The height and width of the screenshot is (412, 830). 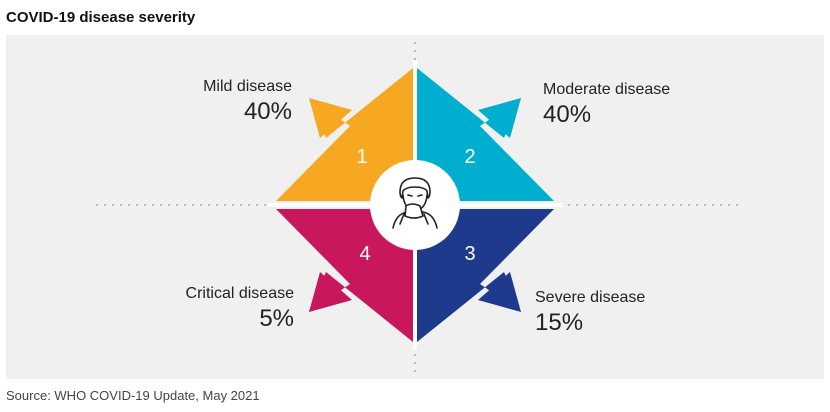 What do you see at coordinates (276, 318) in the screenshot?
I see `label-critical-value: 5%` at bounding box center [276, 318].